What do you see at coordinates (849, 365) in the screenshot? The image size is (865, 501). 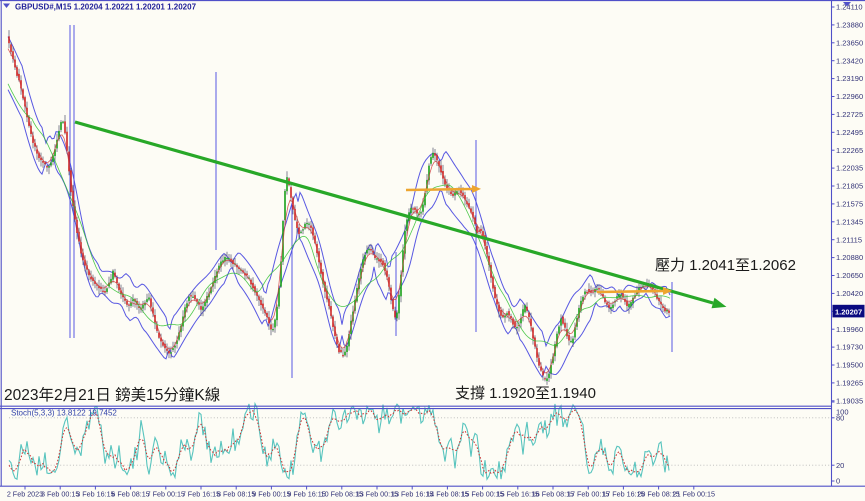 I see `price-axis-label: 1.19500` at bounding box center [849, 365].